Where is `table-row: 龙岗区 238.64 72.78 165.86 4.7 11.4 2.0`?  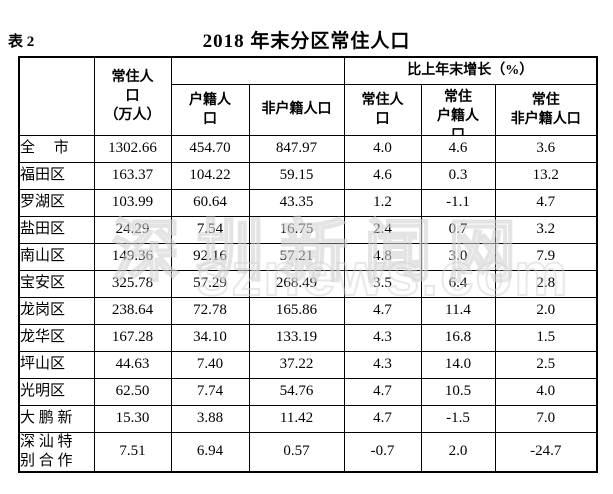 table-row: 龙岗区 238.64 72.78 165.86 4.7 11.4 2.0 is located at coordinates (308, 310).